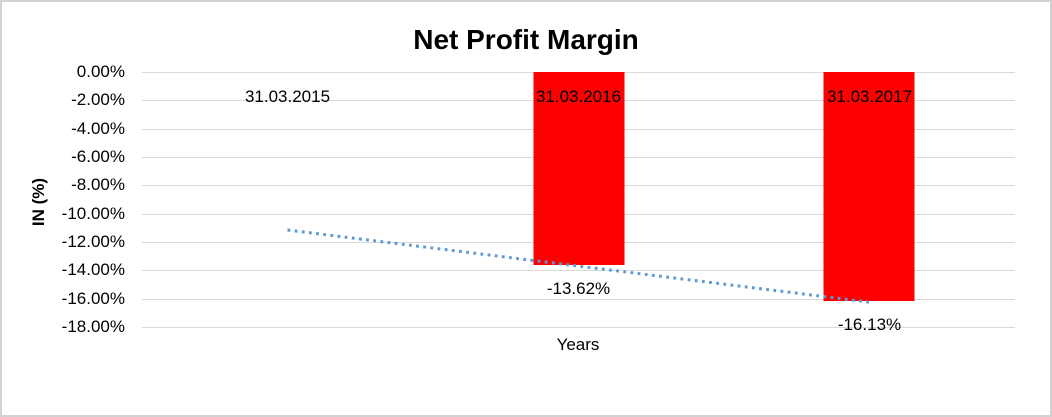 Image resolution: width=1052 pixels, height=417 pixels. I want to click on y-tick-label: -8.00%, so click(98, 185).